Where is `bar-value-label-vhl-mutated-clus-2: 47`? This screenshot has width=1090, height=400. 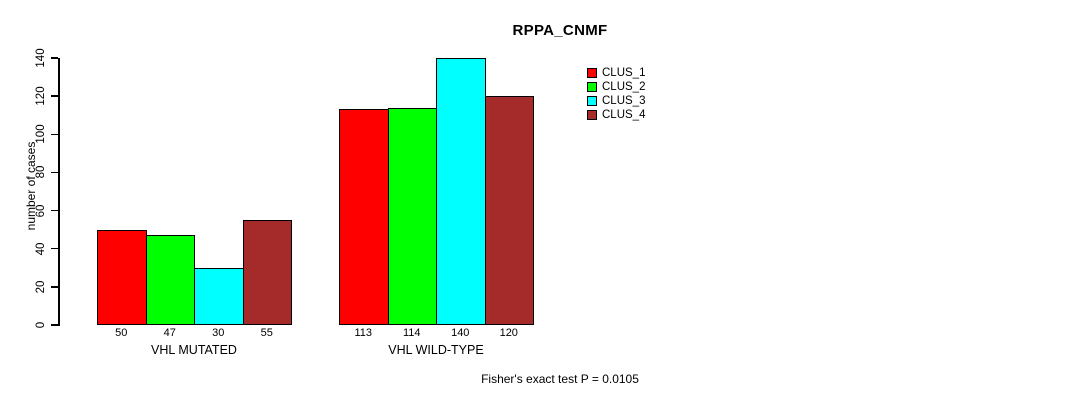 bar-value-label-vhl-mutated-clus-2: 47 is located at coordinates (169, 333).